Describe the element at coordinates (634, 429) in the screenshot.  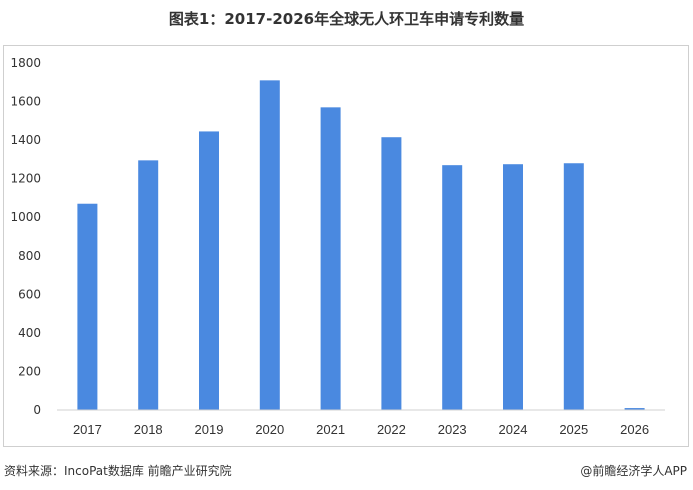
I see `x-tick-label: 2026` at that location.